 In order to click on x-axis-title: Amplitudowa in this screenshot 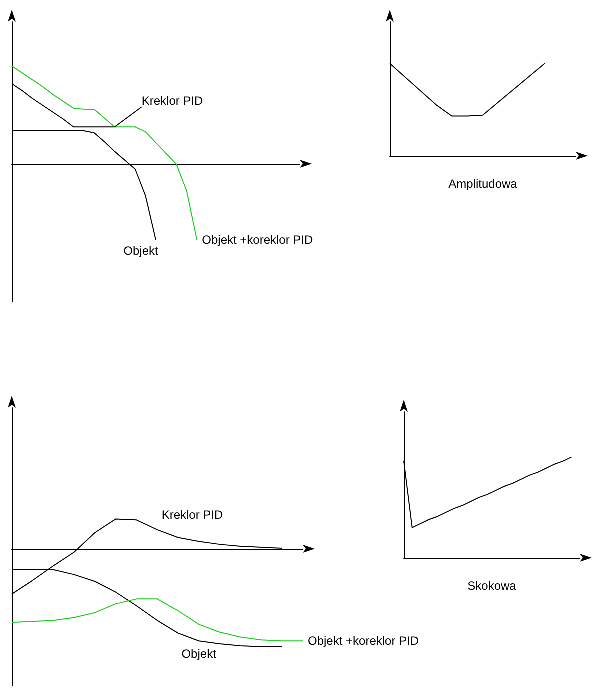, I will do `click(483, 184)`.